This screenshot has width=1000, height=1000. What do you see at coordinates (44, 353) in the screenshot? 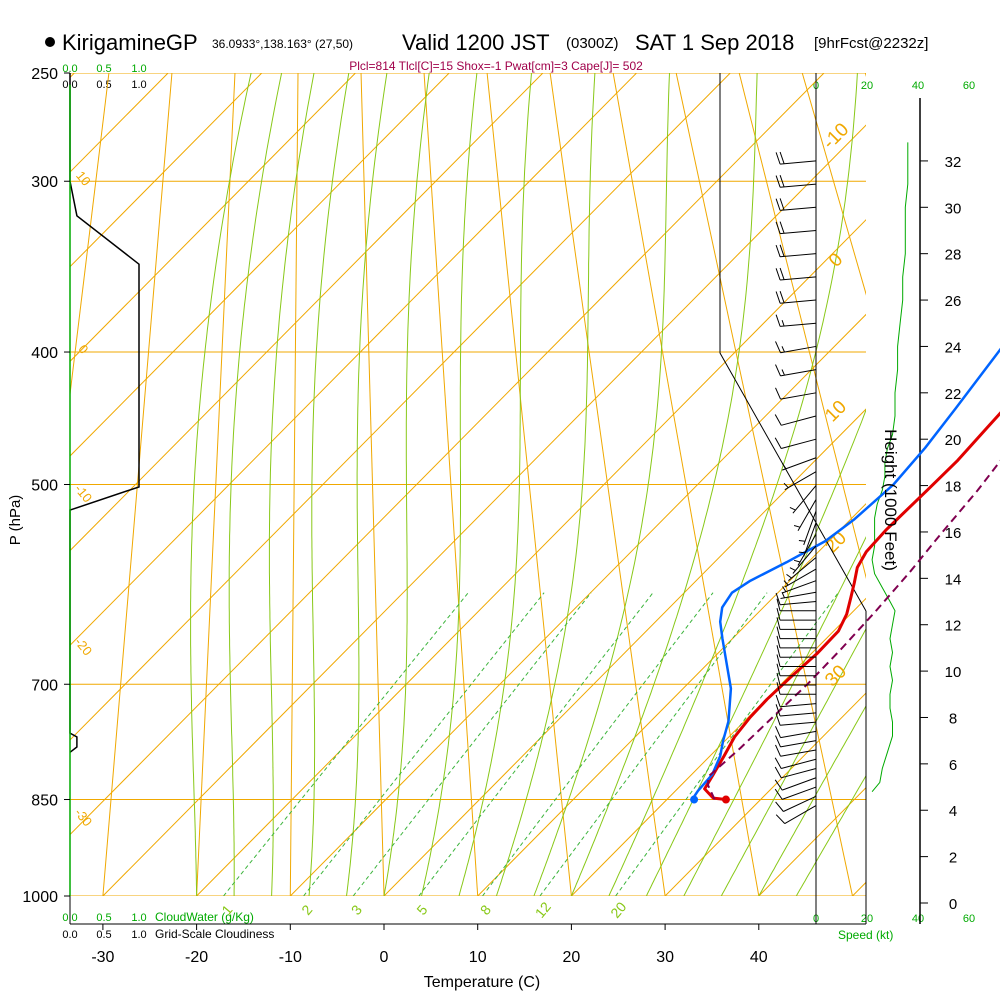
I see `y-tick-label: 400` at bounding box center [44, 353].